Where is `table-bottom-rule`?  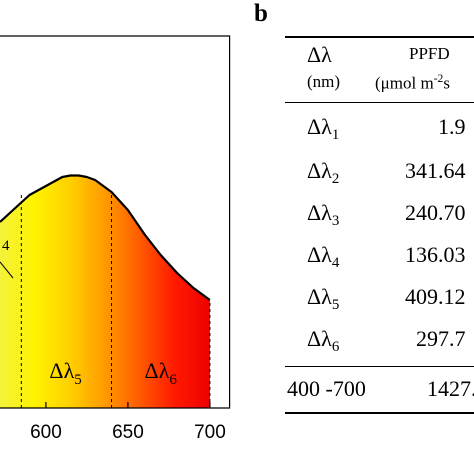 table-bottom-rule is located at coordinates (379, 413).